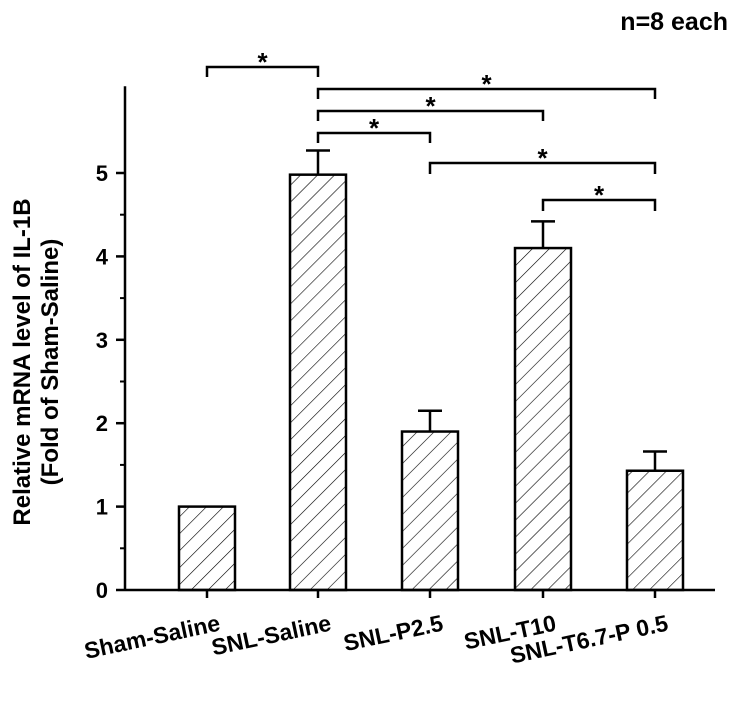 The image size is (742, 706). What do you see at coordinates (50, 362) in the screenshot?
I see `y-axis-title-line2: (Fold of Sham-Saline)` at bounding box center [50, 362].